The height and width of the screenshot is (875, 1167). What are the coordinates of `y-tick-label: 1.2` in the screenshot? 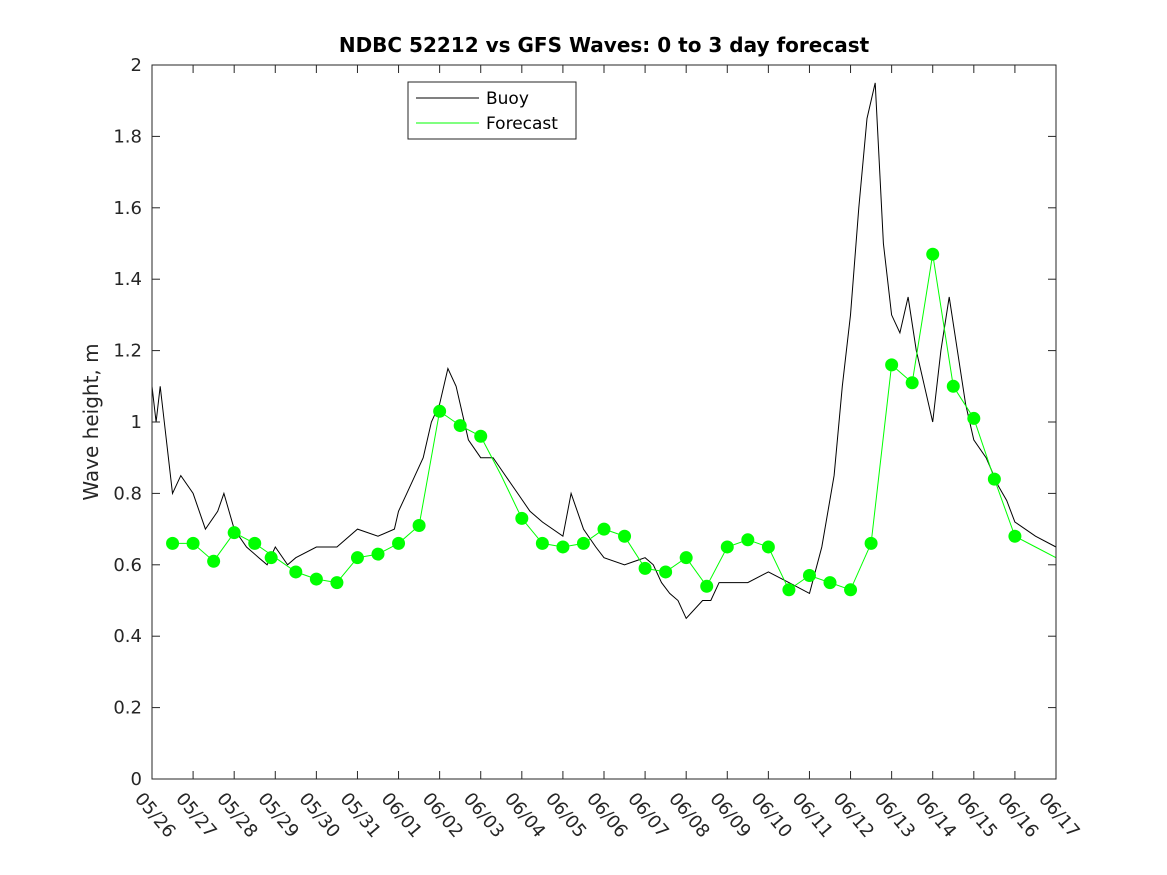 It's located at (127, 351).